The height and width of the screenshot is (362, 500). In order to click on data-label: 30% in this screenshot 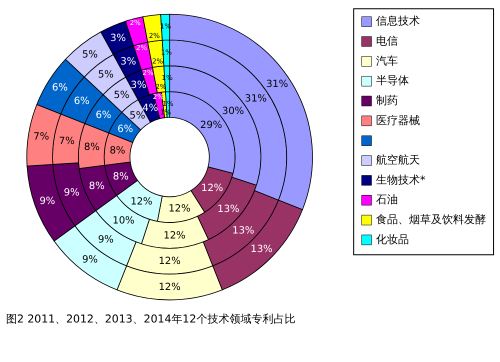, I will do `click(233, 111)`.